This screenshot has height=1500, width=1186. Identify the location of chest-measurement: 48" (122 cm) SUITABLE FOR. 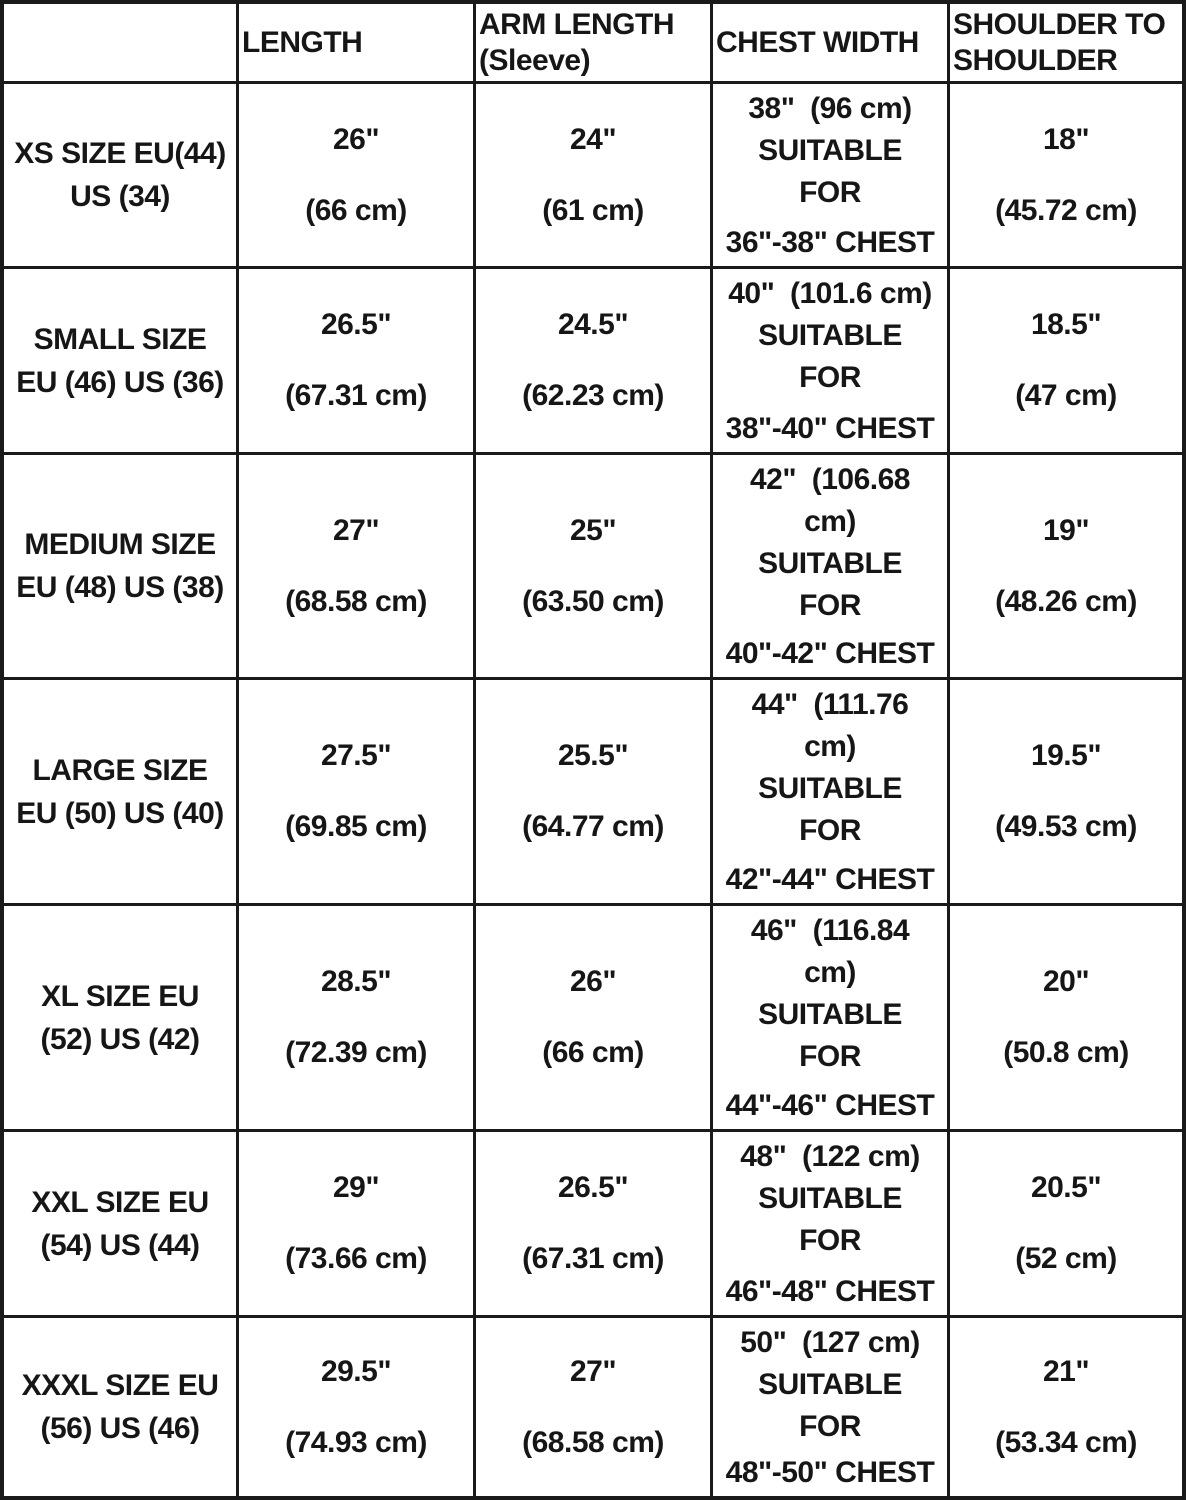
(830, 1198).